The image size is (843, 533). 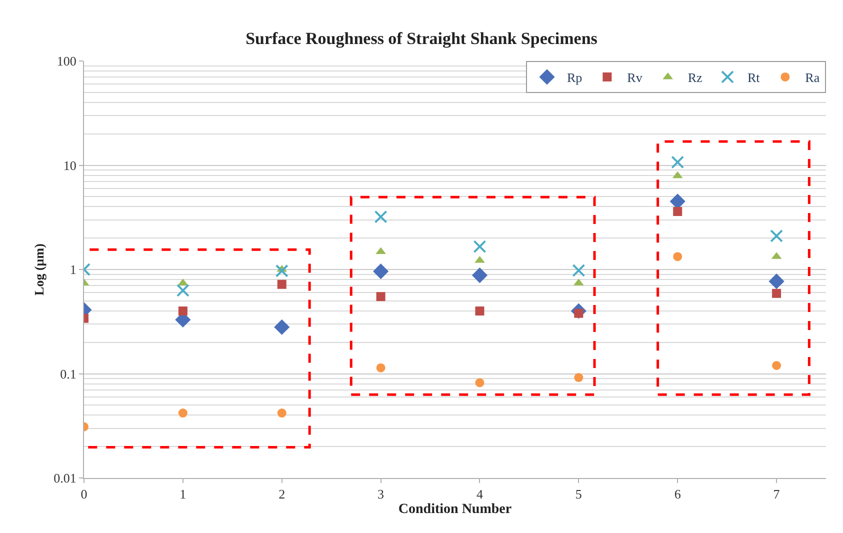 I want to click on legend-label: Rv, so click(x=635, y=78).